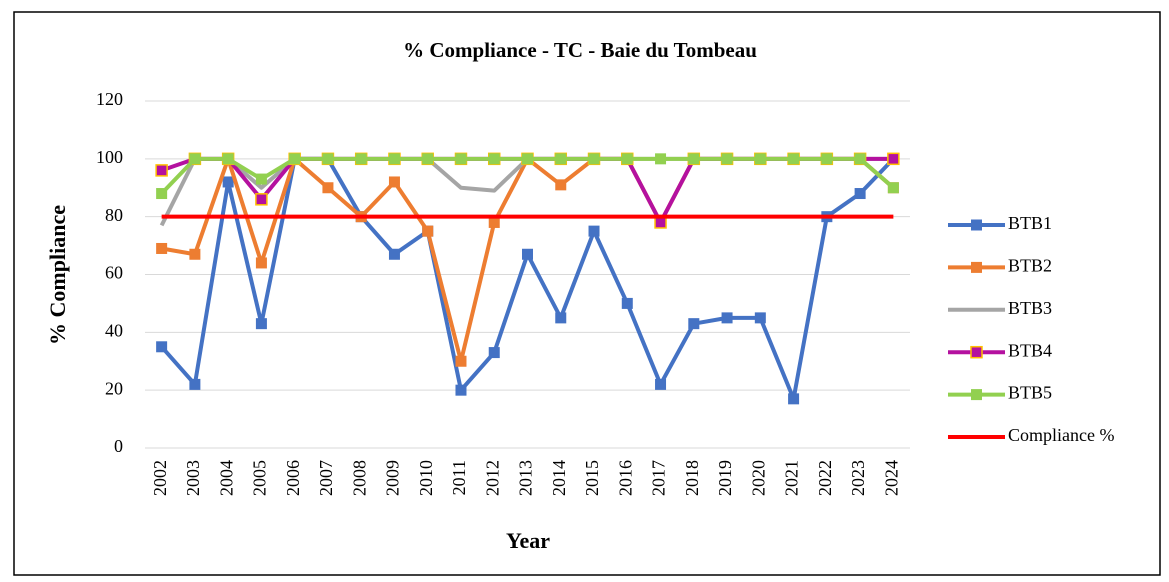  What do you see at coordinates (193, 478) in the screenshot?
I see `x-tick-label: 2003` at bounding box center [193, 478].